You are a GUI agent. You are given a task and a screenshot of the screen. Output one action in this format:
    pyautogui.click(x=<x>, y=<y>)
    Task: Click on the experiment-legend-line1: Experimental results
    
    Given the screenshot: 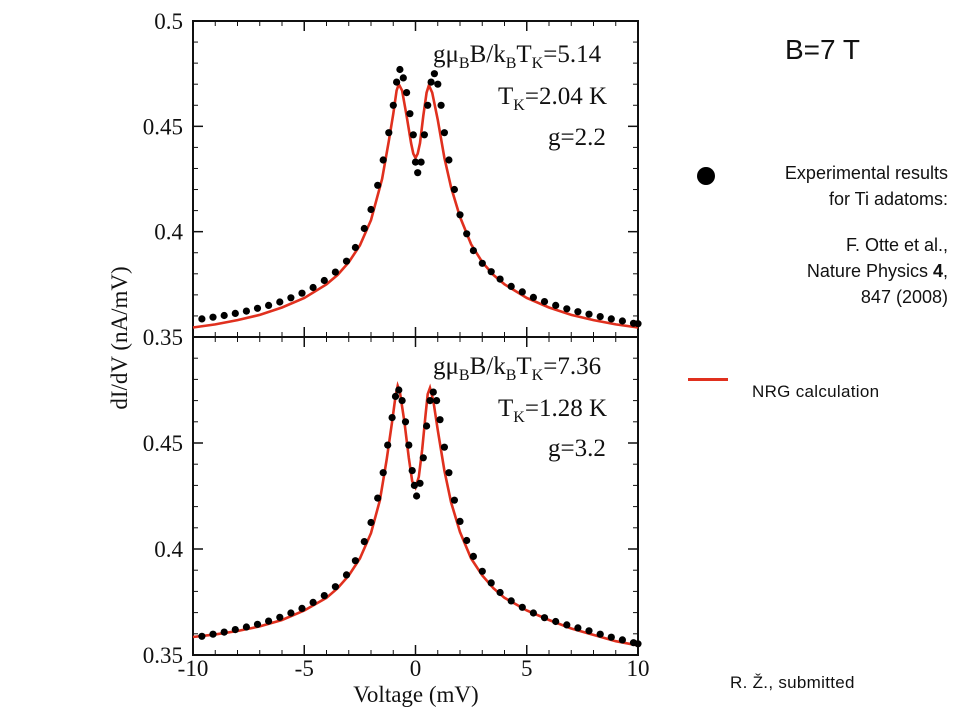 What is the action you would take?
    pyautogui.click(x=866, y=173)
    